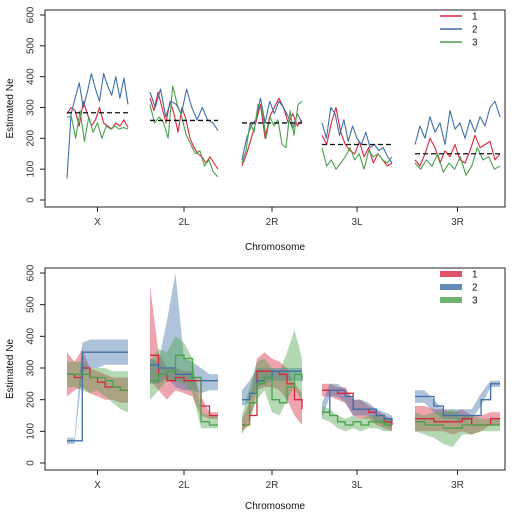 This screenshot has height=520, width=520. What do you see at coordinates (184, 109) in the screenshot?
I see `series-2-line-2L` at bounding box center [184, 109].